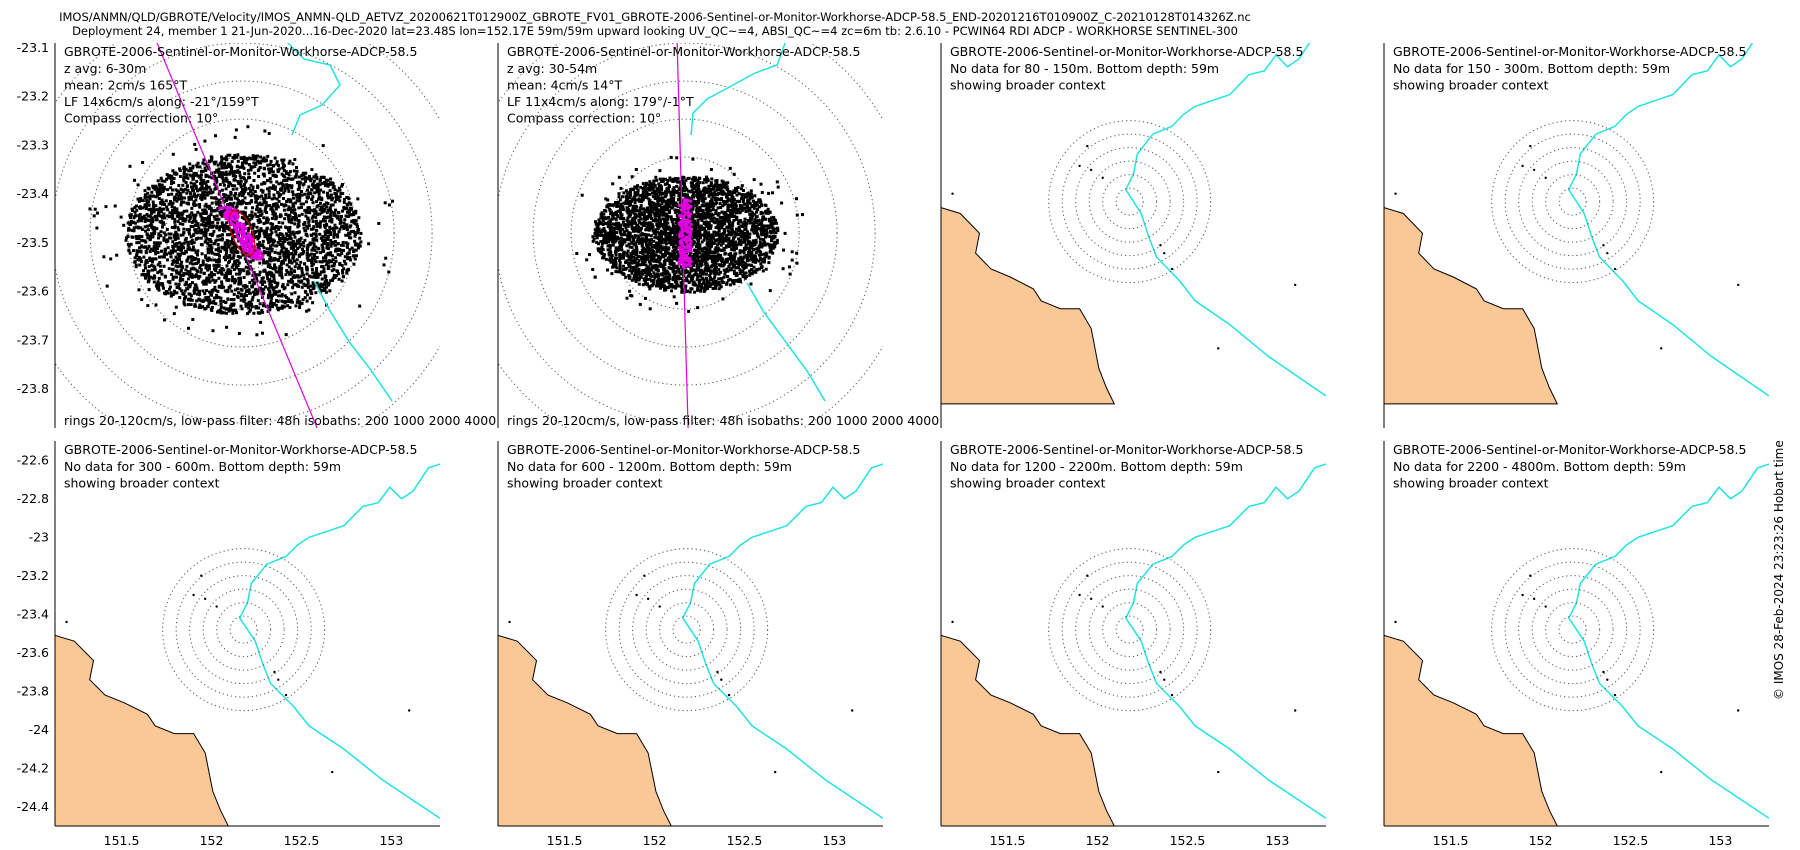 This screenshot has height=850, width=1800. I want to click on panel-annotation: Compass correction: 10°, so click(141, 118).